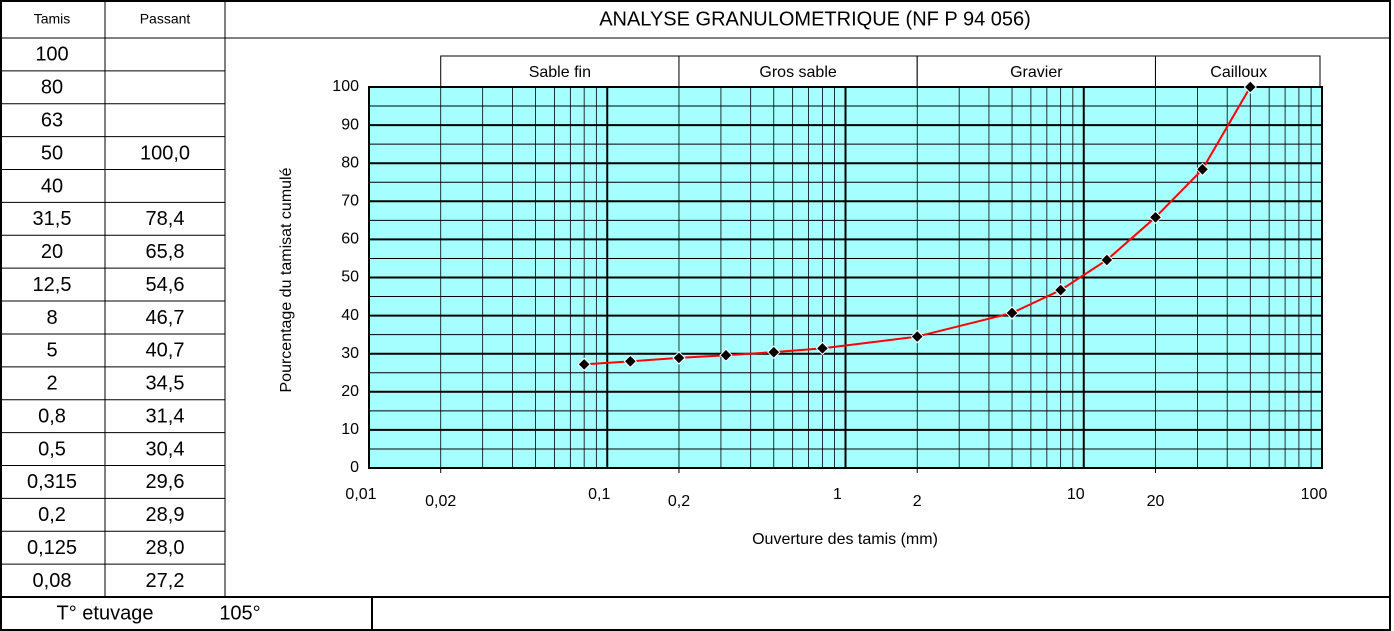 This screenshot has width=1394, height=631. What do you see at coordinates (286, 279) in the screenshot?
I see `y-axis-label: Pourcentage du tamisat cumulé` at bounding box center [286, 279].